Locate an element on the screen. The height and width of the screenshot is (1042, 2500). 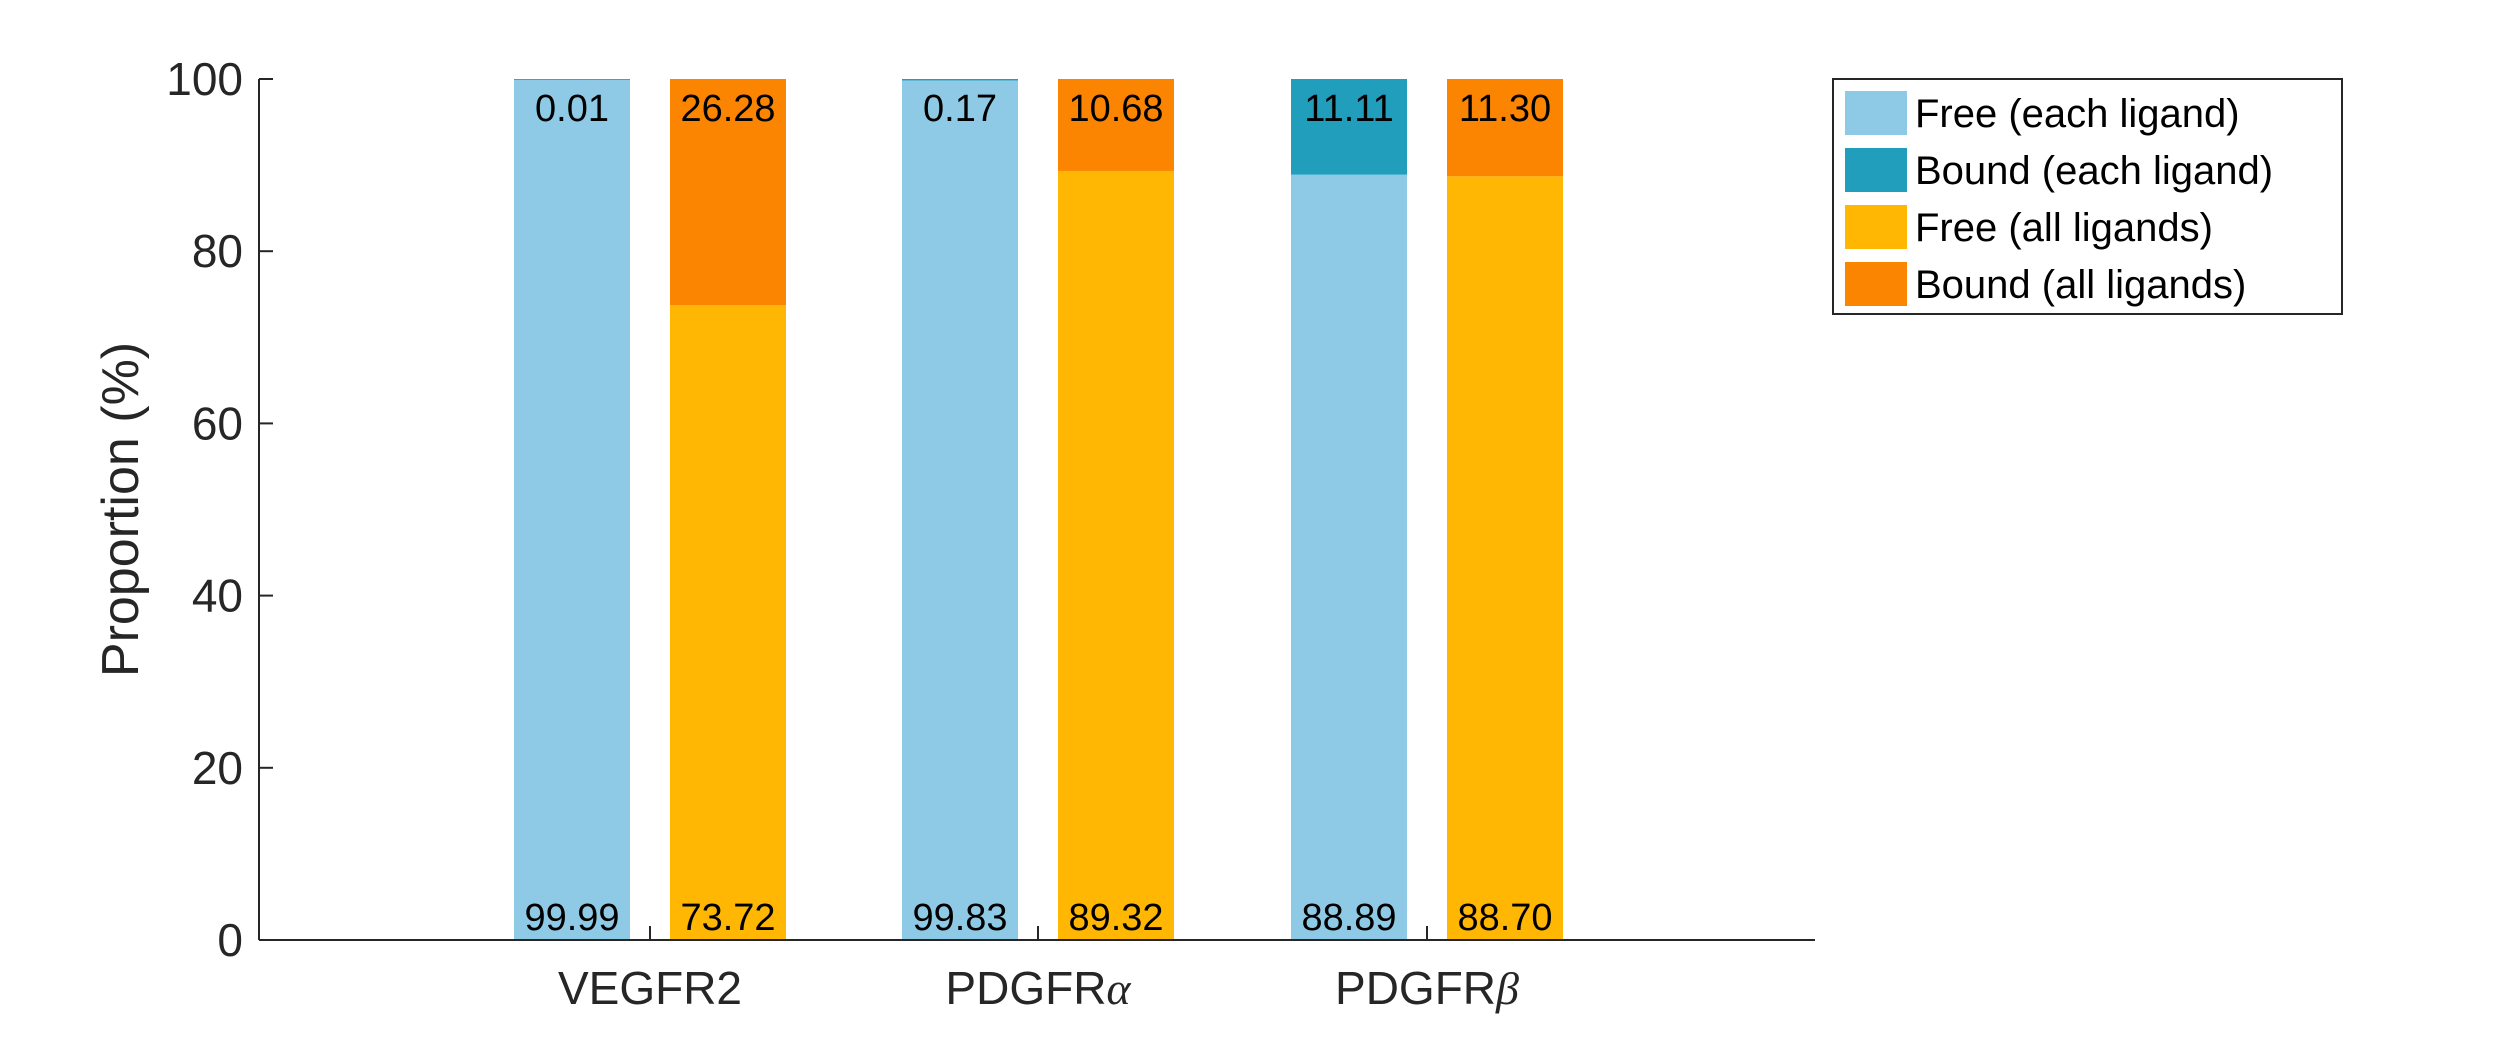
legend-label: Free (all ligands) is located at coordinates (2064, 228).